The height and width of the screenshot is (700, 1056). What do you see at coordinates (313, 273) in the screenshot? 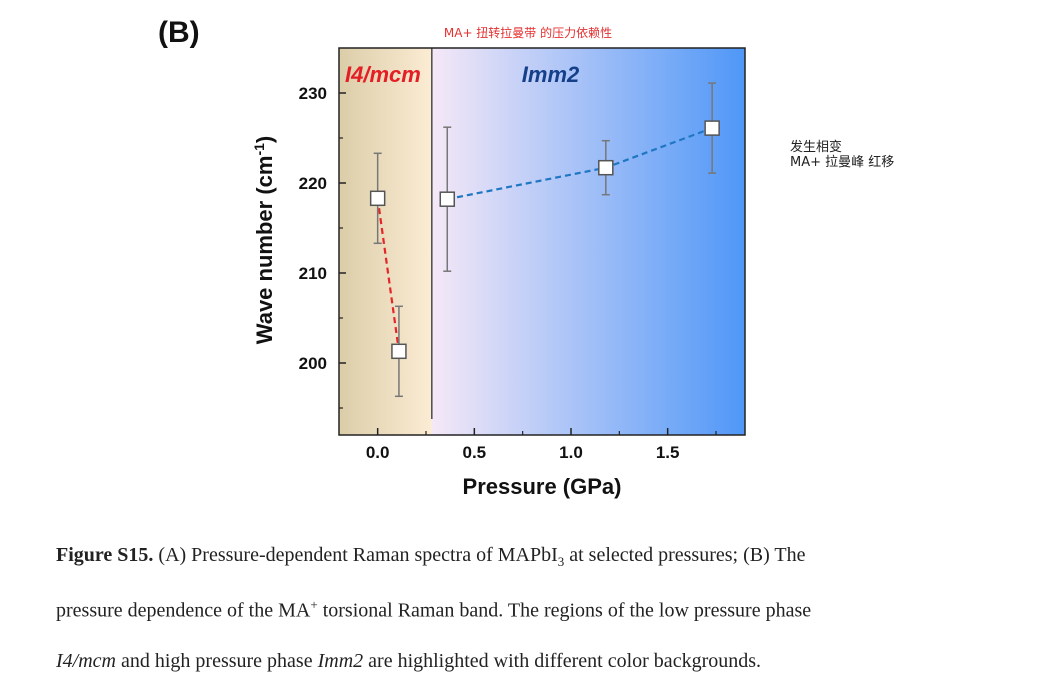
I see `y-tick-label: 210` at bounding box center [313, 273].